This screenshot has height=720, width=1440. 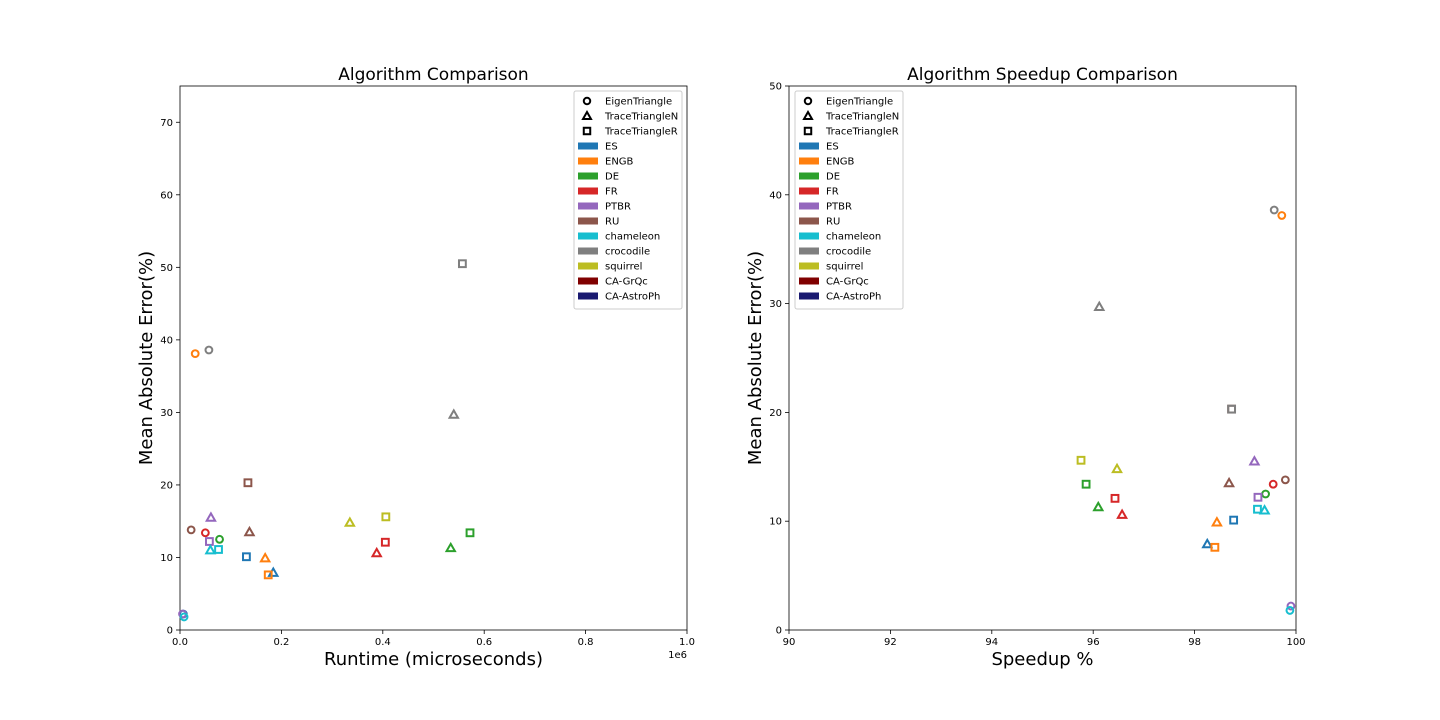 I want to click on x-tick-label: 0.8, so click(x=586, y=642).